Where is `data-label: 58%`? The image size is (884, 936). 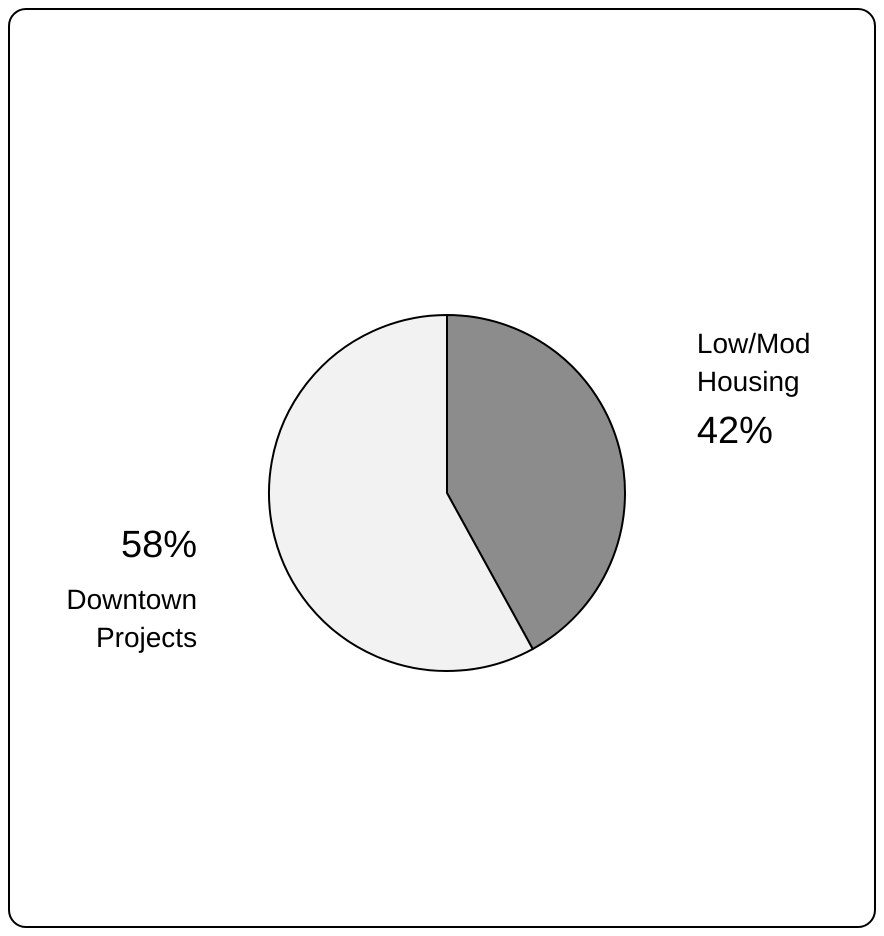
data-label: 58% is located at coordinates (159, 545).